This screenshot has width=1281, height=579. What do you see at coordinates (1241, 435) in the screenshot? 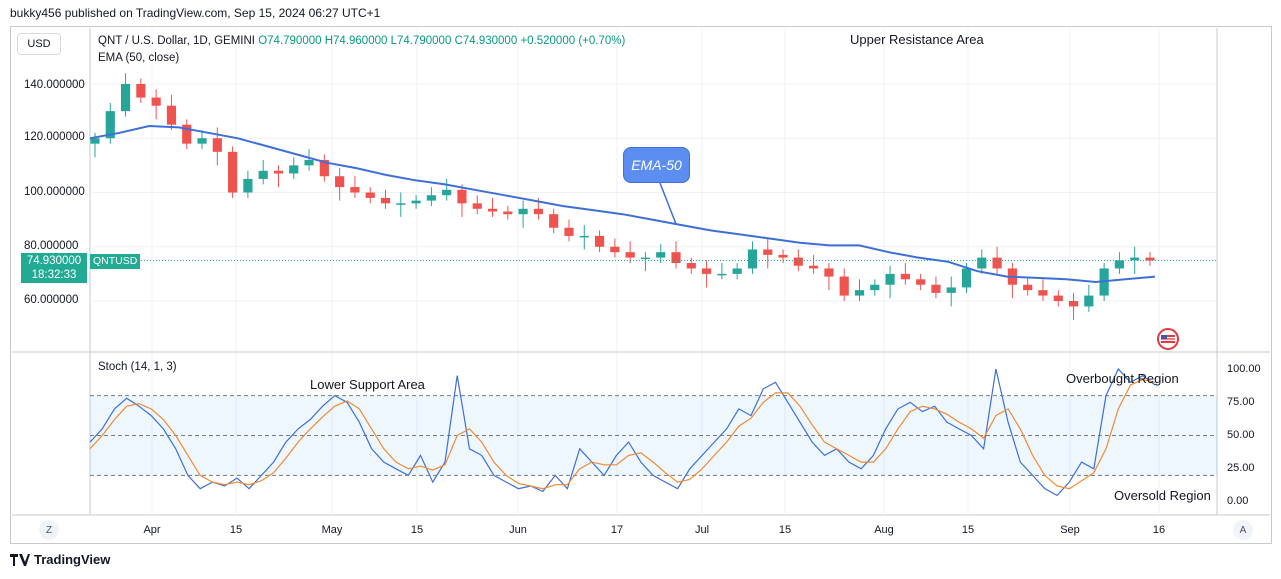
I see `stoch-y-tick: 50.00` at bounding box center [1241, 435].